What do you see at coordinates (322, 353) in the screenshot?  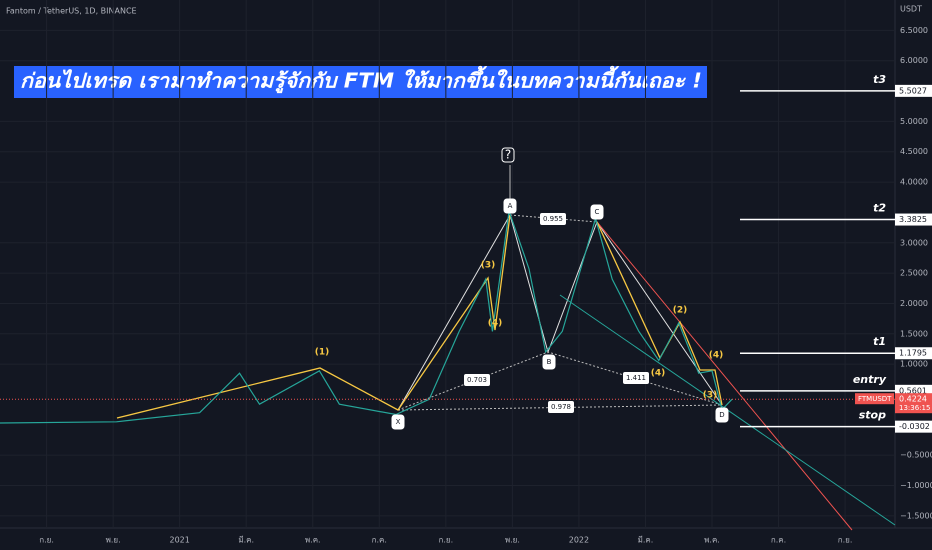 I see `wave-label: (1)` at bounding box center [322, 353].